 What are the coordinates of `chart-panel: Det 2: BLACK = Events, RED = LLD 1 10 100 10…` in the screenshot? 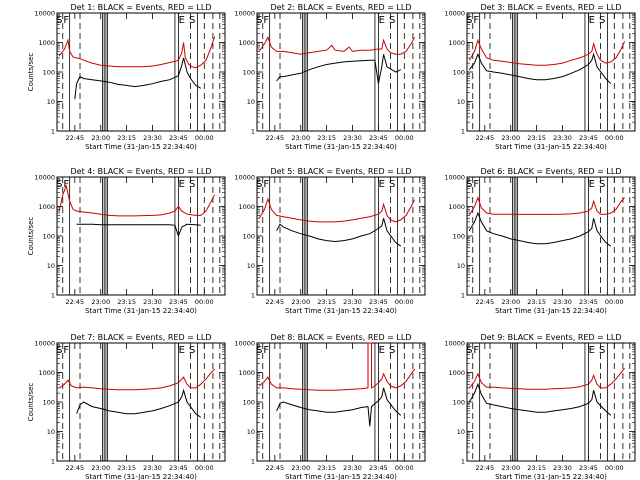 It's located at (330, 77).